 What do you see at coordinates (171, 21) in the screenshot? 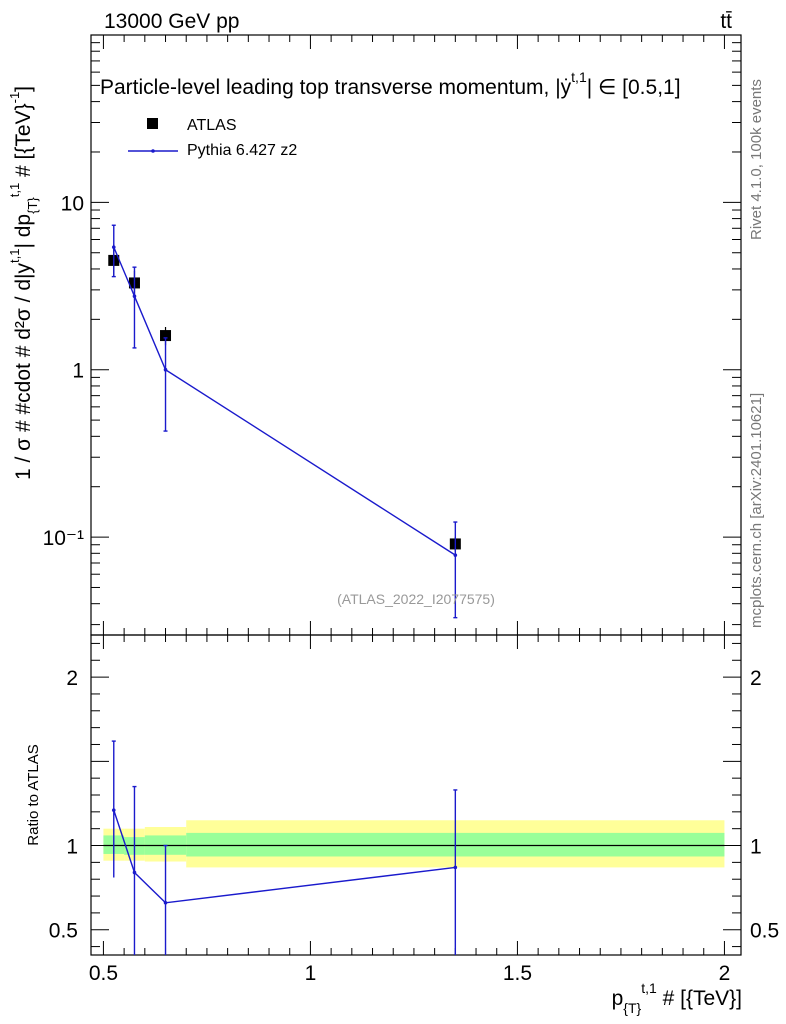
I see `header-energy: 13000 GeV pp` at bounding box center [171, 21].